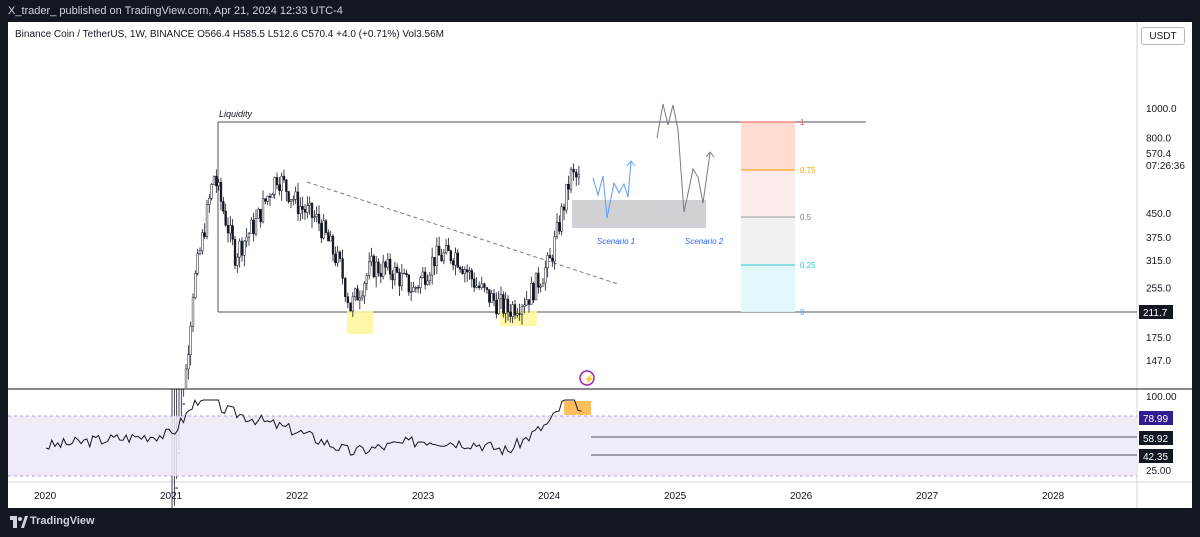 The width and height of the screenshot is (1200, 537). What do you see at coordinates (1155, 439) in the screenshot?
I see `rsi-level-58-label: 58.92` at bounding box center [1155, 439].